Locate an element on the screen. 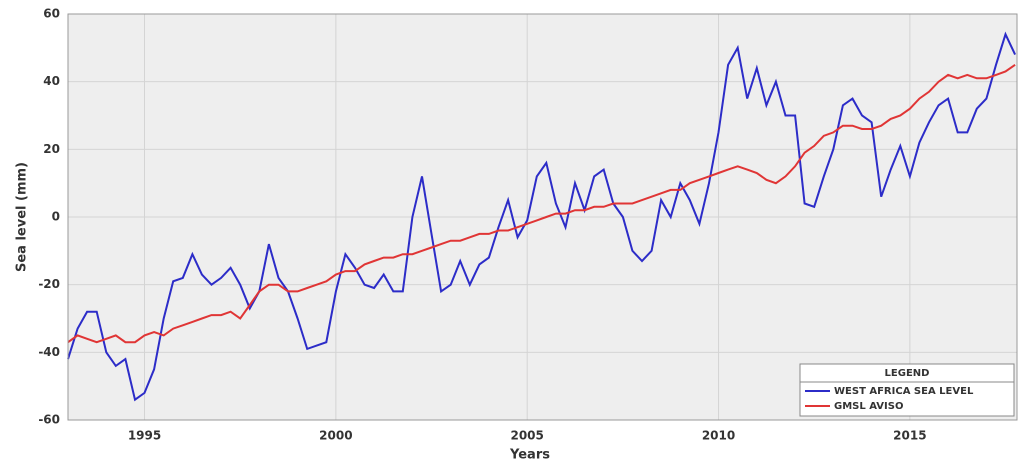  x-tick-label: 2010 is located at coordinates (718, 436).